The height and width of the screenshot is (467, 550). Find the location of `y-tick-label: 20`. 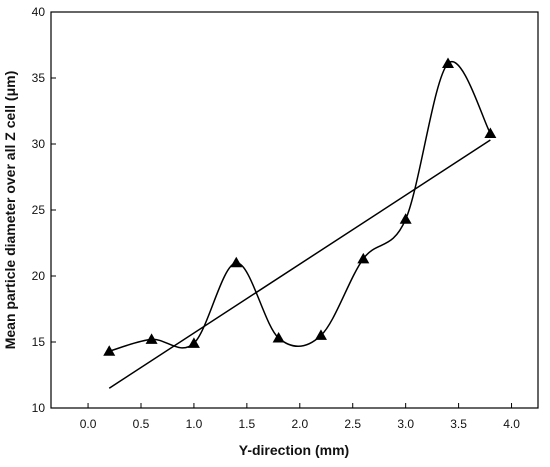

y-tick-label: 20 is located at coordinates (39, 276).